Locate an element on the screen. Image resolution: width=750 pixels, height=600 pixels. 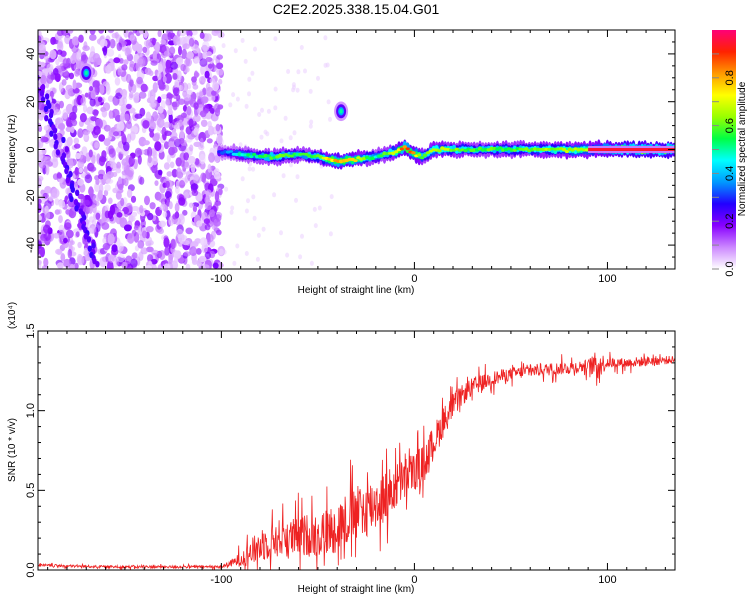
spectrogram-y-tick-labels: -40 -20 0 20 40 is located at coordinates (31, 150).